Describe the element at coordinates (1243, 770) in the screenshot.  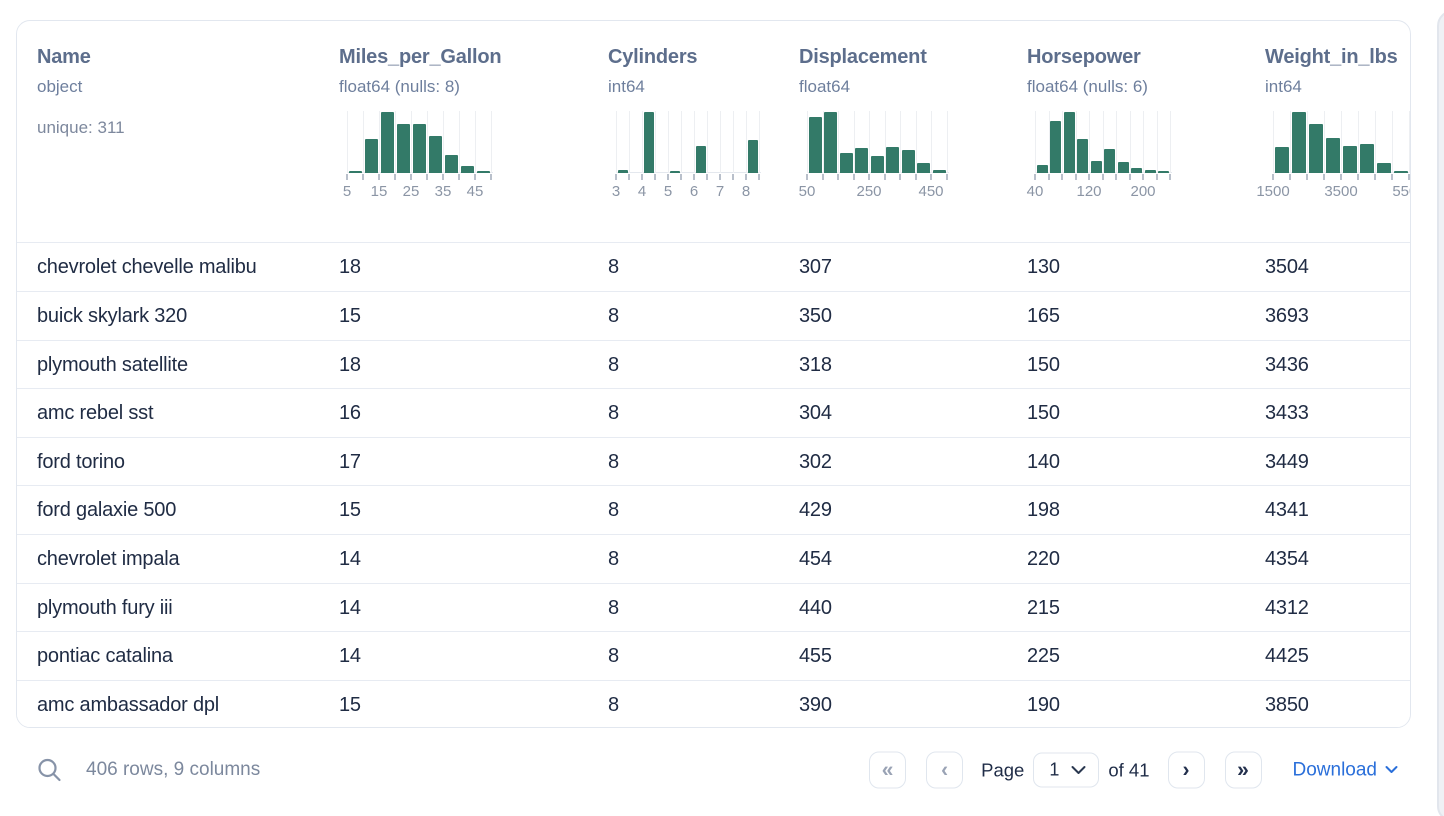
I see `last-page-button: »` at that location.